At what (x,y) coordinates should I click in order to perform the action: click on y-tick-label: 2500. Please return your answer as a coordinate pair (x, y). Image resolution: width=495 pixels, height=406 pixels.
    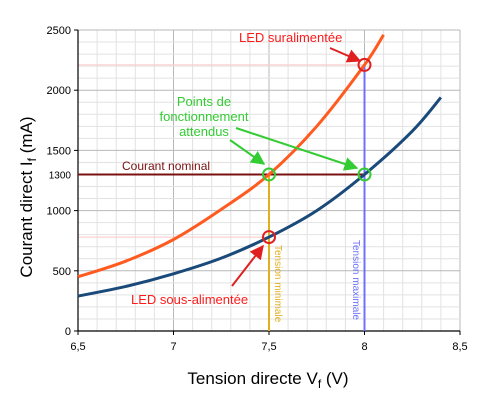
    Looking at the image, I should click on (59, 31).